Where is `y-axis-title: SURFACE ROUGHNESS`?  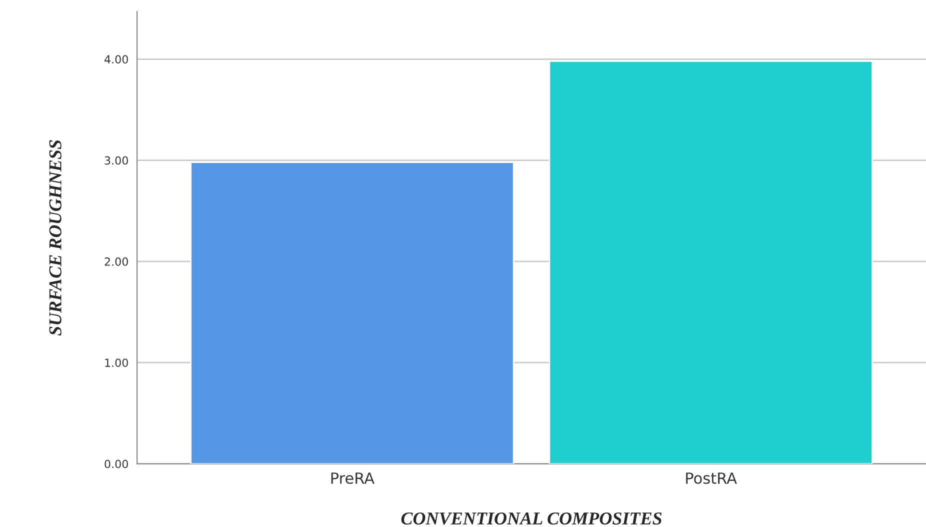
y-axis-title: SURFACE ROUGHNESS is located at coordinates (55, 238).